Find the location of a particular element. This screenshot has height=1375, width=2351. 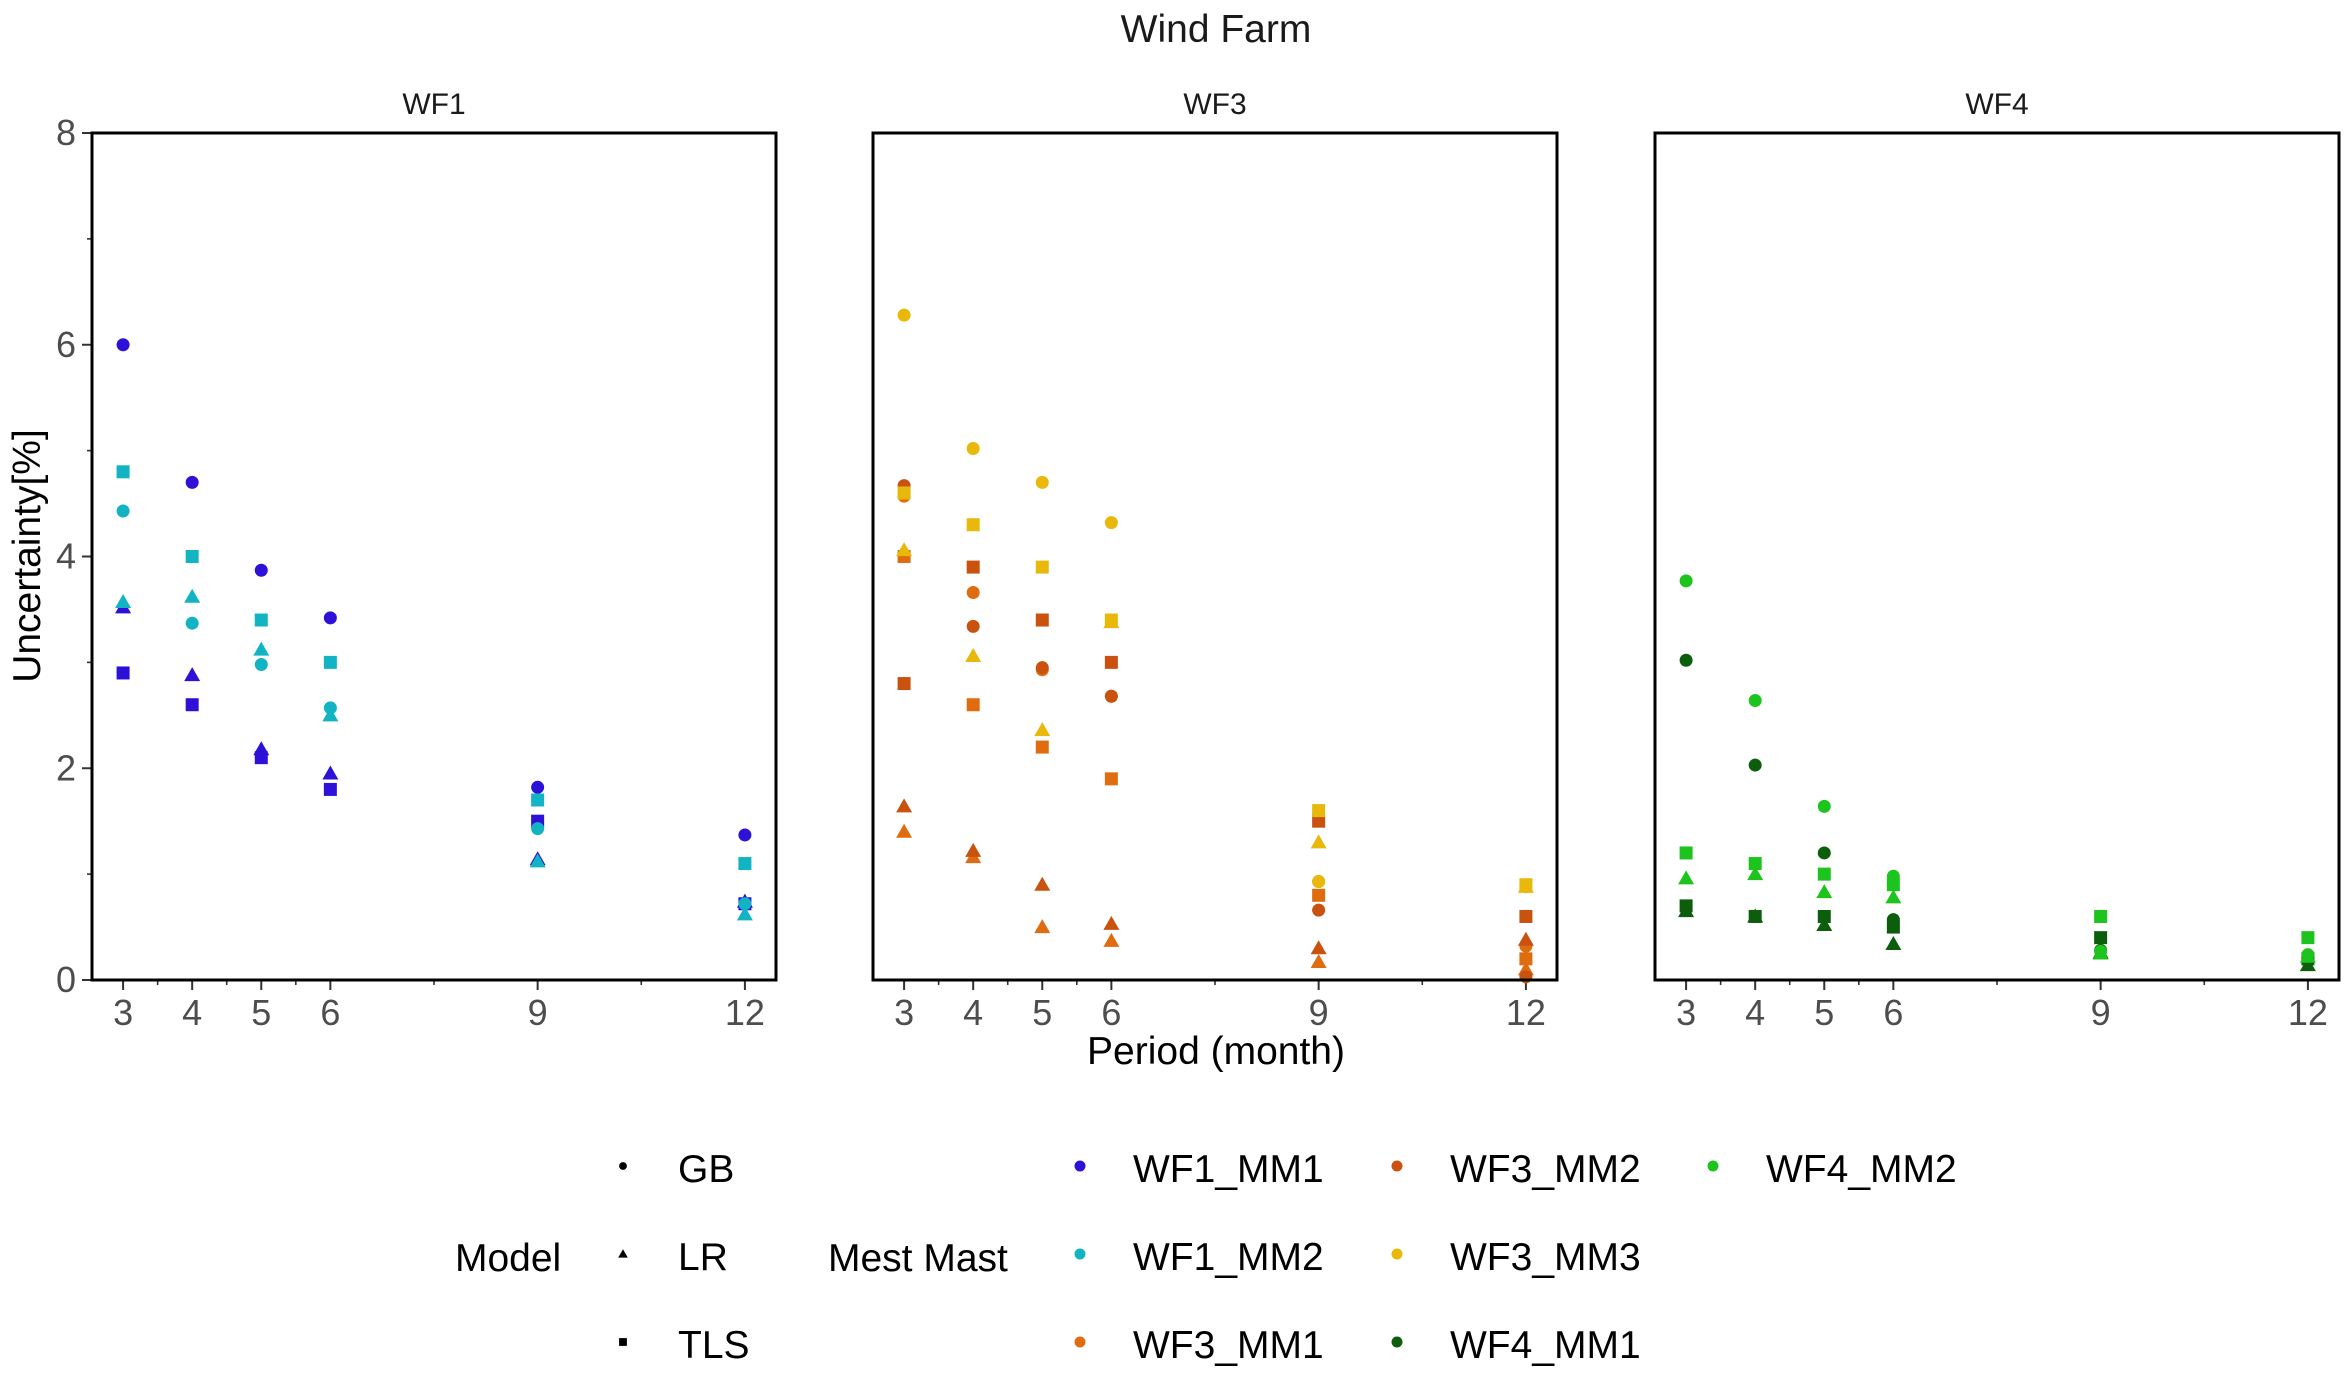

data-point-wf3-mm3-gb is located at coordinates (1042, 482).